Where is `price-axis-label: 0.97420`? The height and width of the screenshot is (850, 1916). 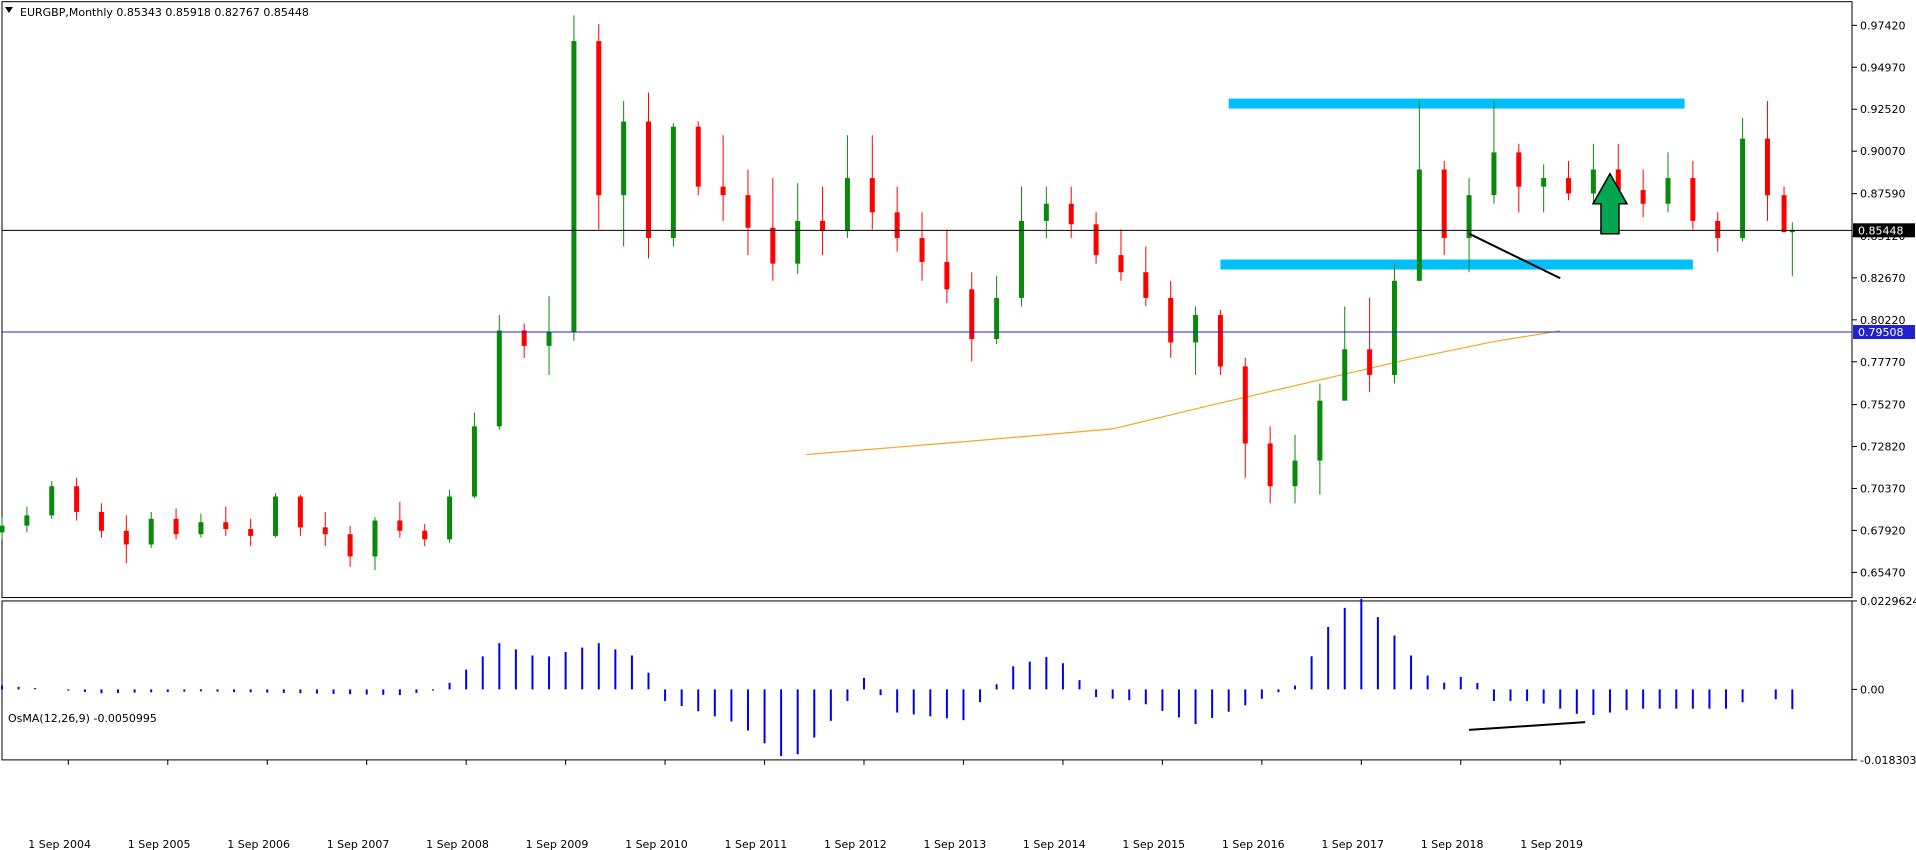 price-axis-label: 0.97420 is located at coordinates (1883, 25).